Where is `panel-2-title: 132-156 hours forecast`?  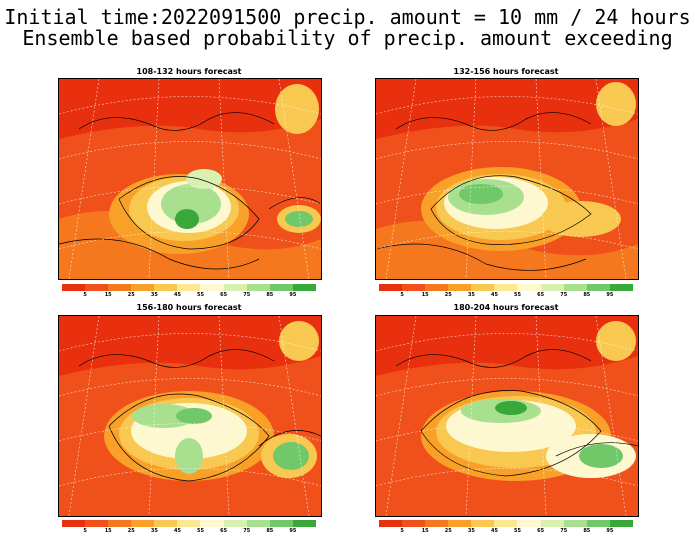
panel-2-title: 132-156 hours forecast is located at coordinates (506, 71).